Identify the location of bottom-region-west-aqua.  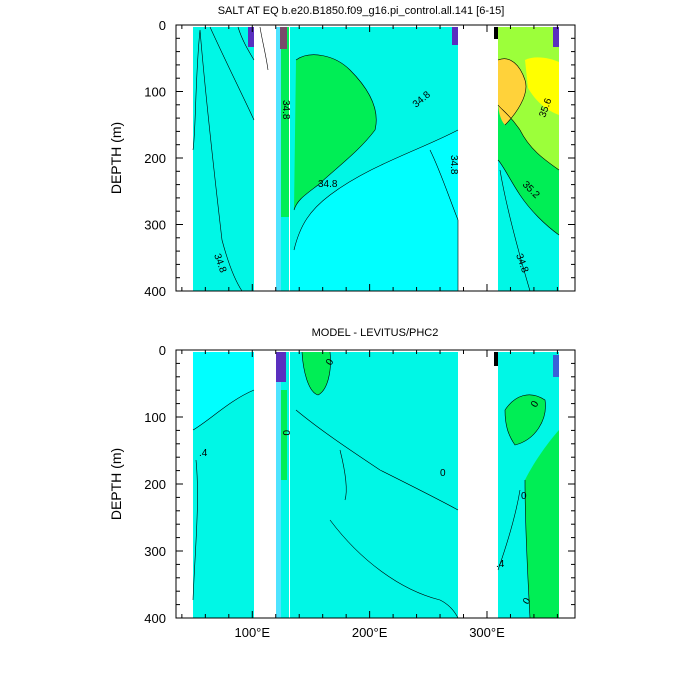
(223, 504).